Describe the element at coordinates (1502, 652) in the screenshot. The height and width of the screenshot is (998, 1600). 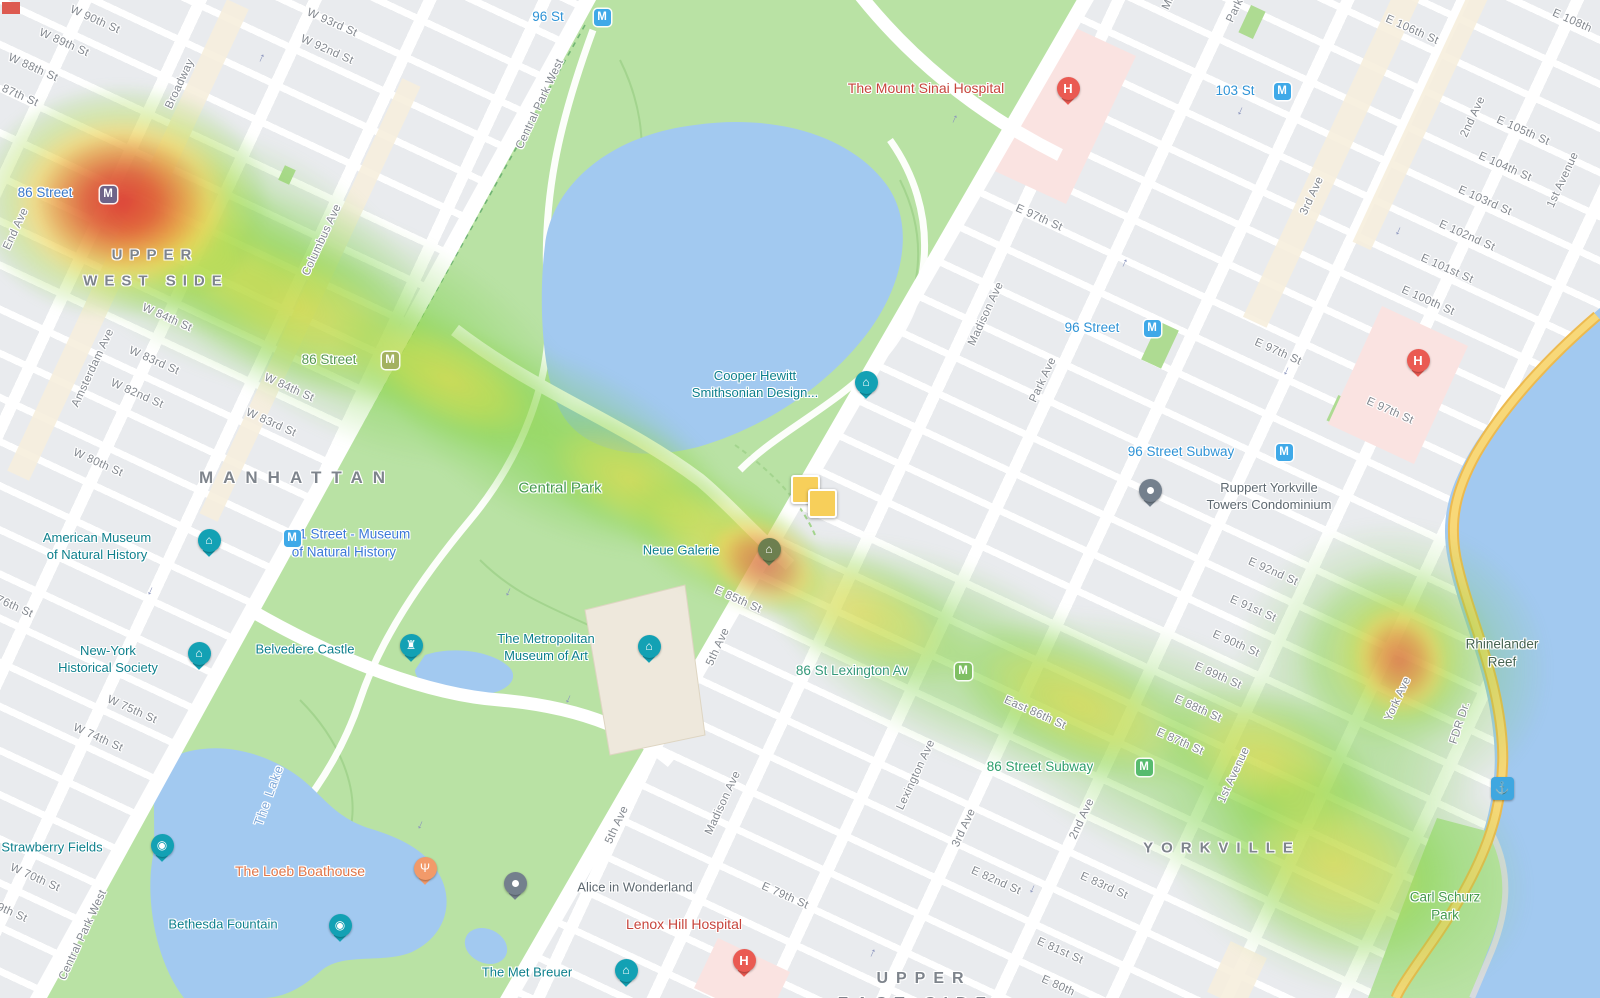
I see `poi-label: Rhinelander Reef` at that location.